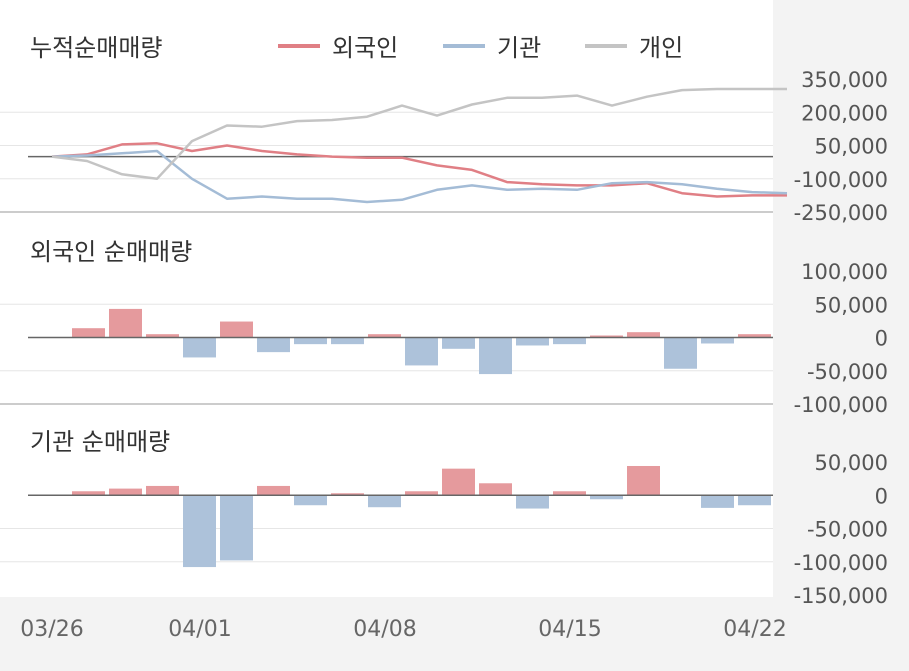 This screenshot has width=909, height=671. I want to click on panel-title-cumulative: 누적순매매량, so click(96, 48).